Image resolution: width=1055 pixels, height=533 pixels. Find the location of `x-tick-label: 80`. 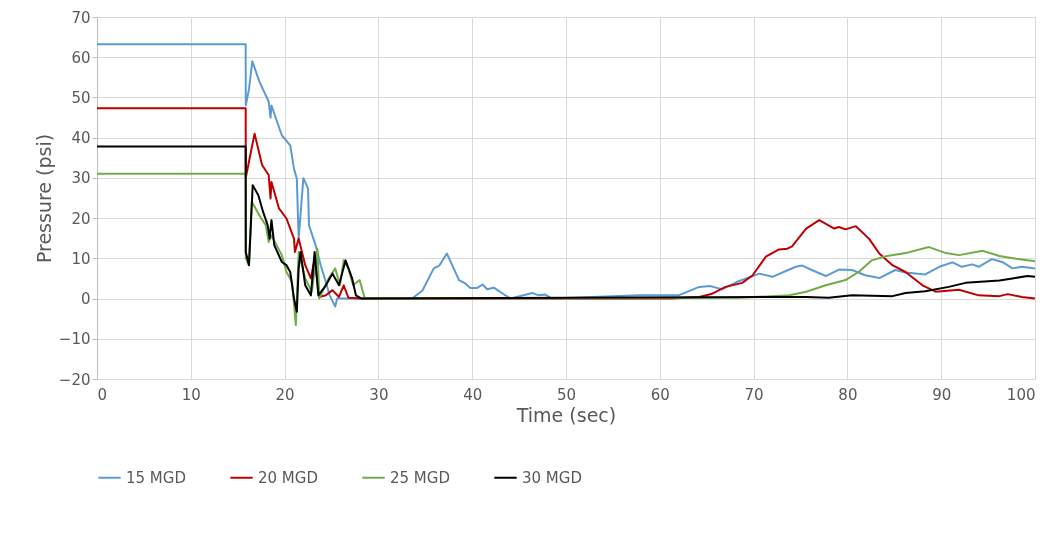

x-tick-label: 80 is located at coordinates (848, 394).